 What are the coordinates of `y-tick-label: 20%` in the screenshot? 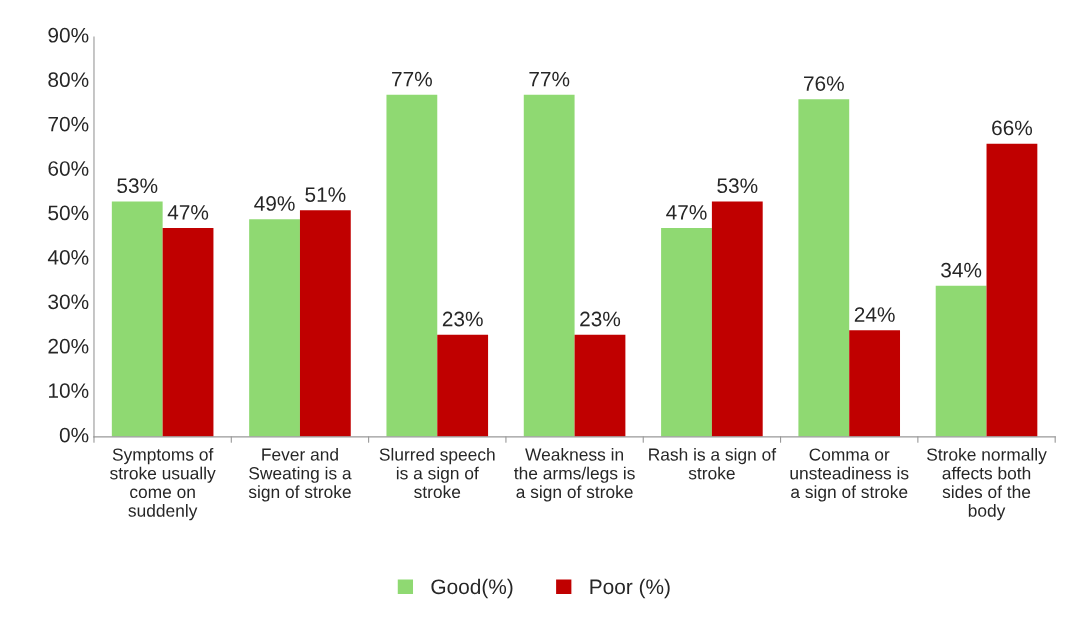 It's located at (68, 346).